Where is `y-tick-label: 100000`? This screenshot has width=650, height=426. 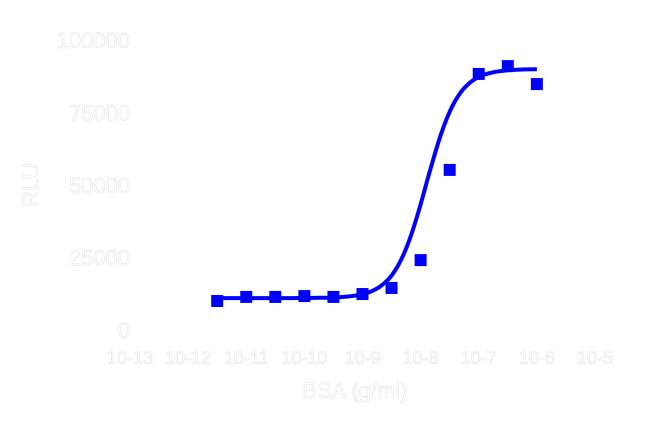
y-tick-label: 100000 is located at coordinates (93, 40).